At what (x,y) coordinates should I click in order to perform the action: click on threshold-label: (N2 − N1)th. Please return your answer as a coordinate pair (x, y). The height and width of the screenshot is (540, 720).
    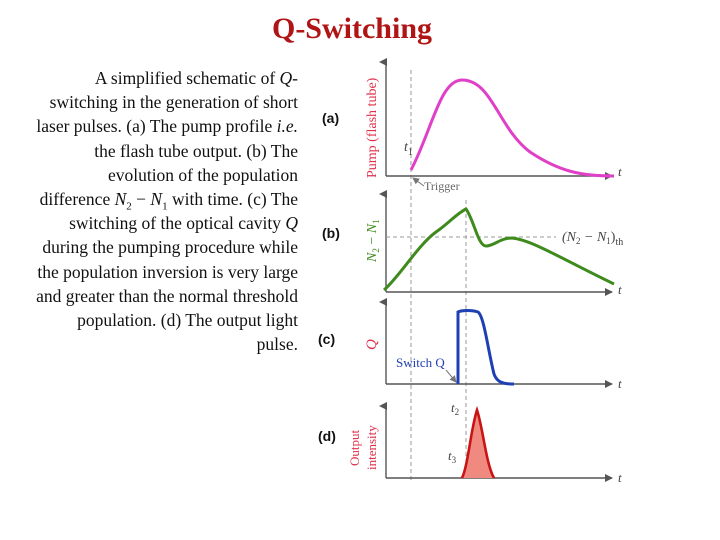
    Looking at the image, I should click on (592, 239).